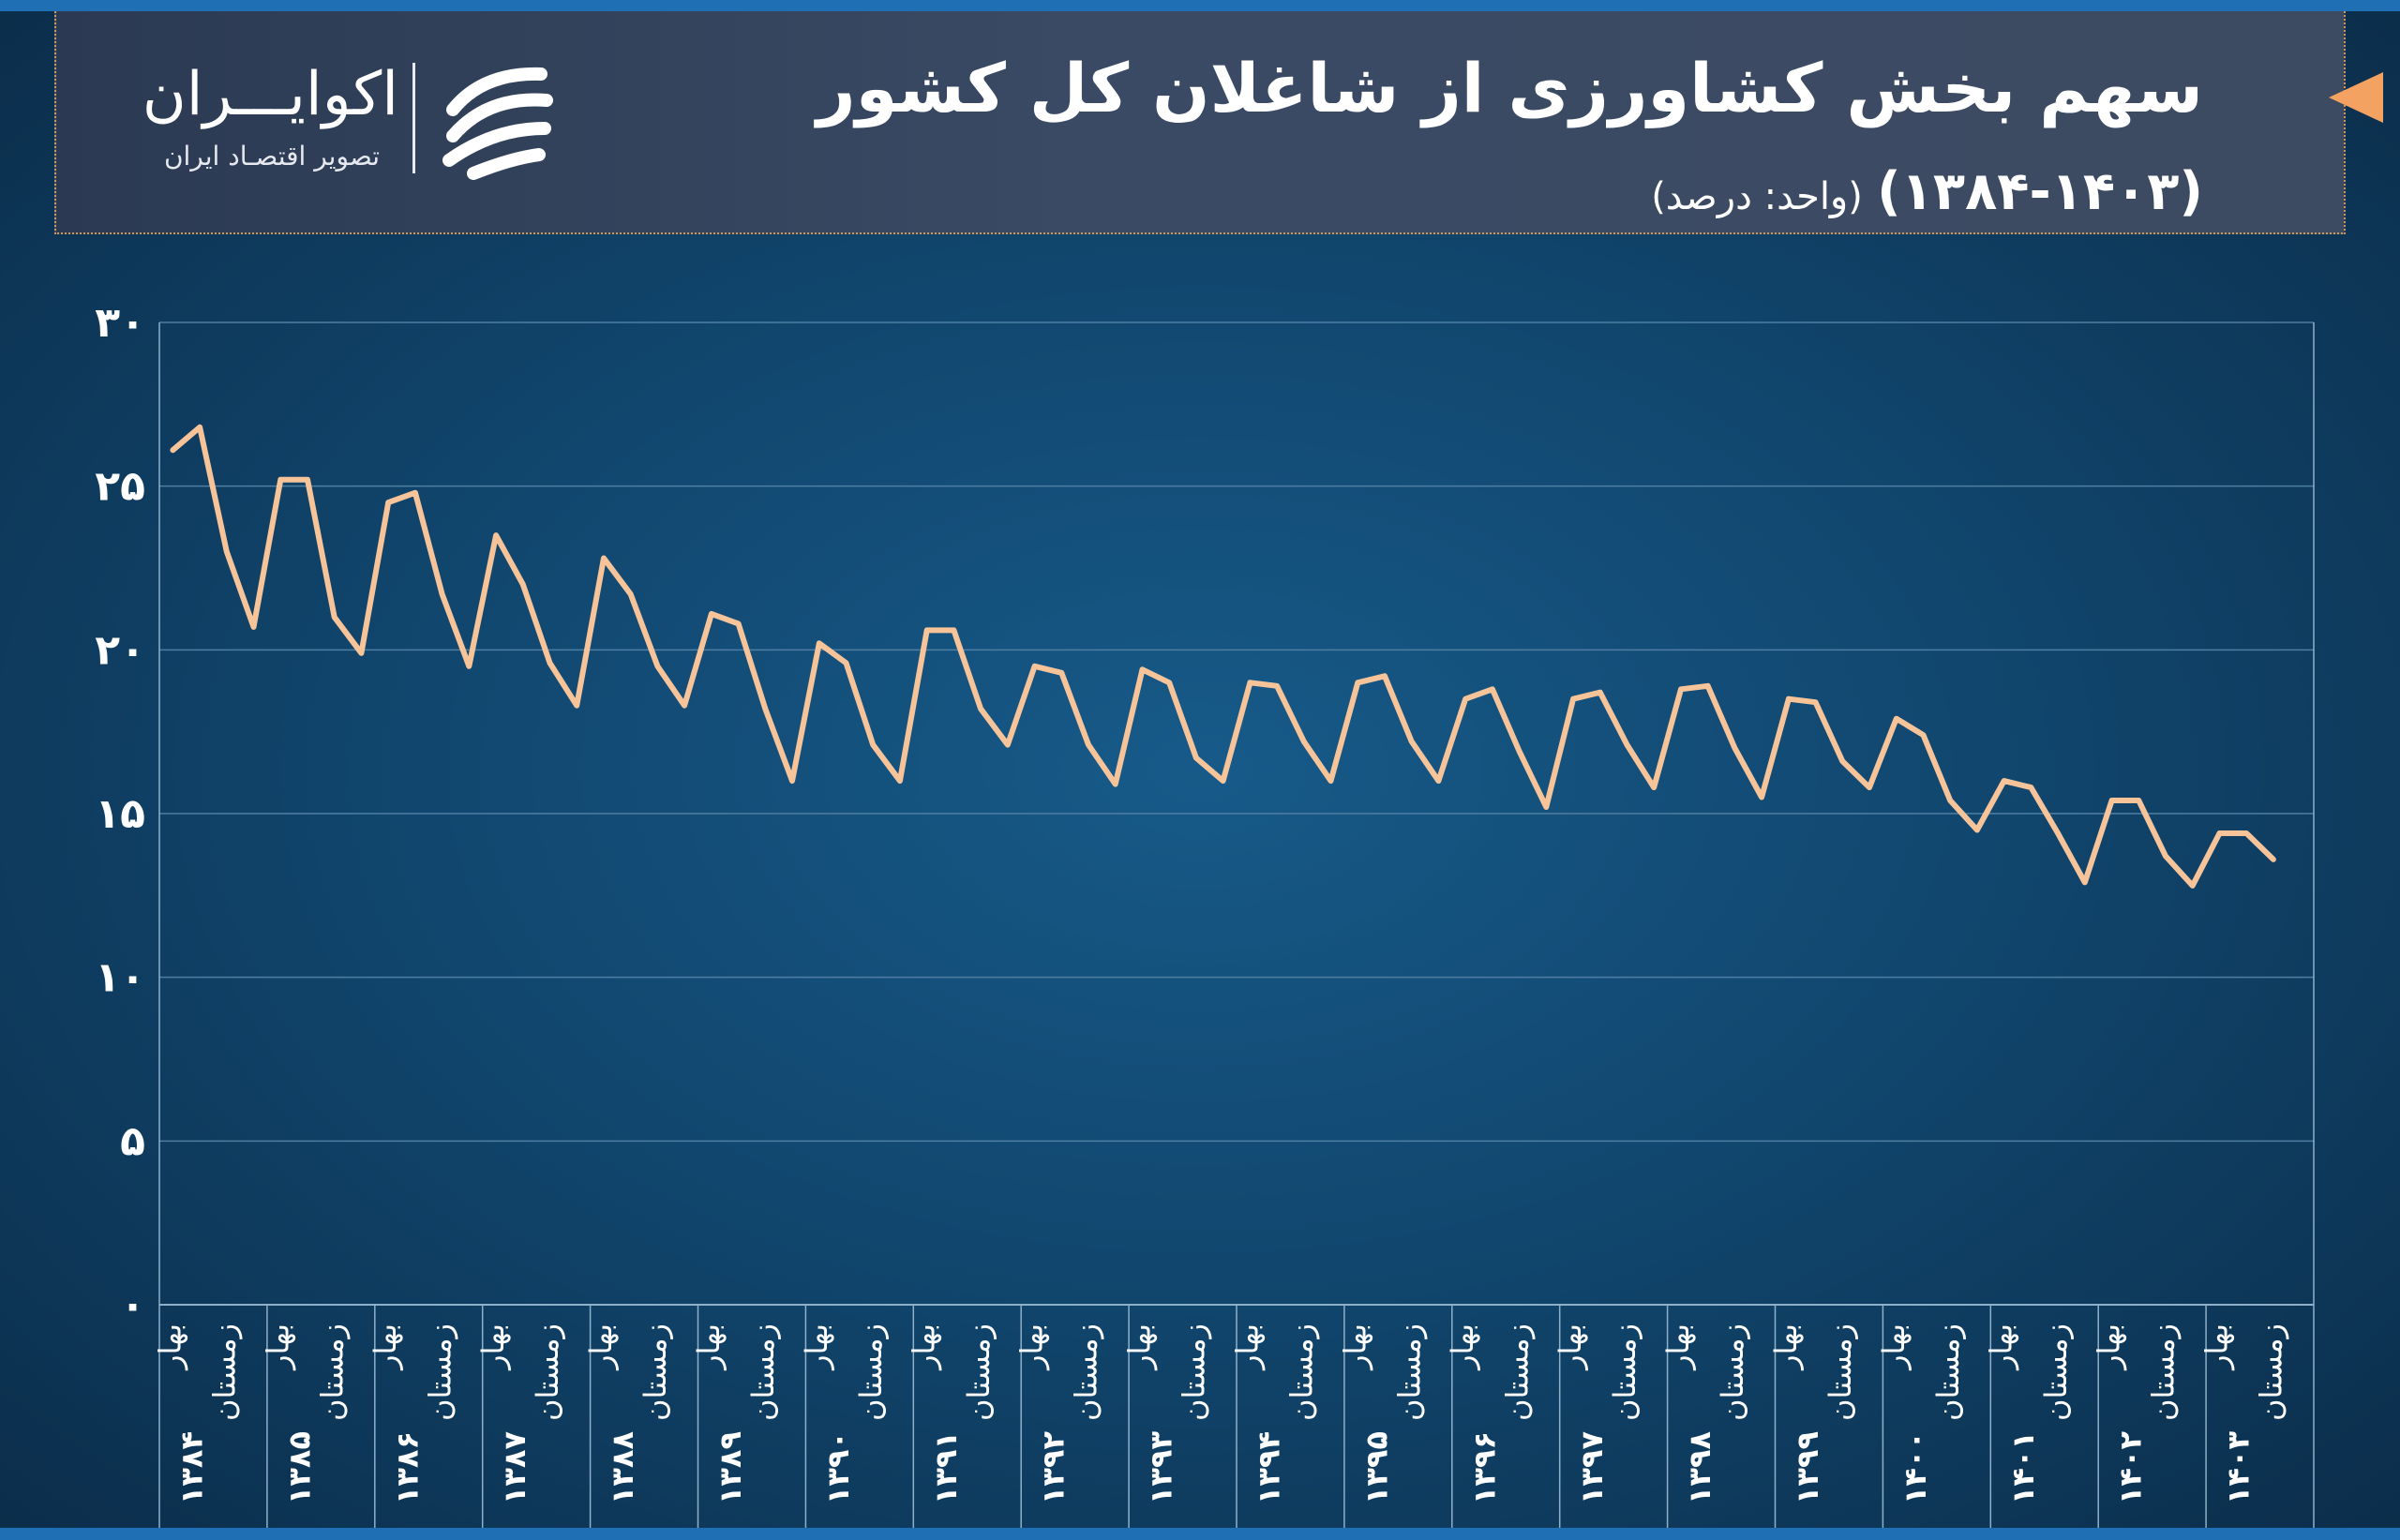 The height and width of the screenshot is (1540, 2400). What do you see at coordinates (132, 1141) in the screenshot?
I see `y-tick-label: ۵` at bounding box center [132, 1141].